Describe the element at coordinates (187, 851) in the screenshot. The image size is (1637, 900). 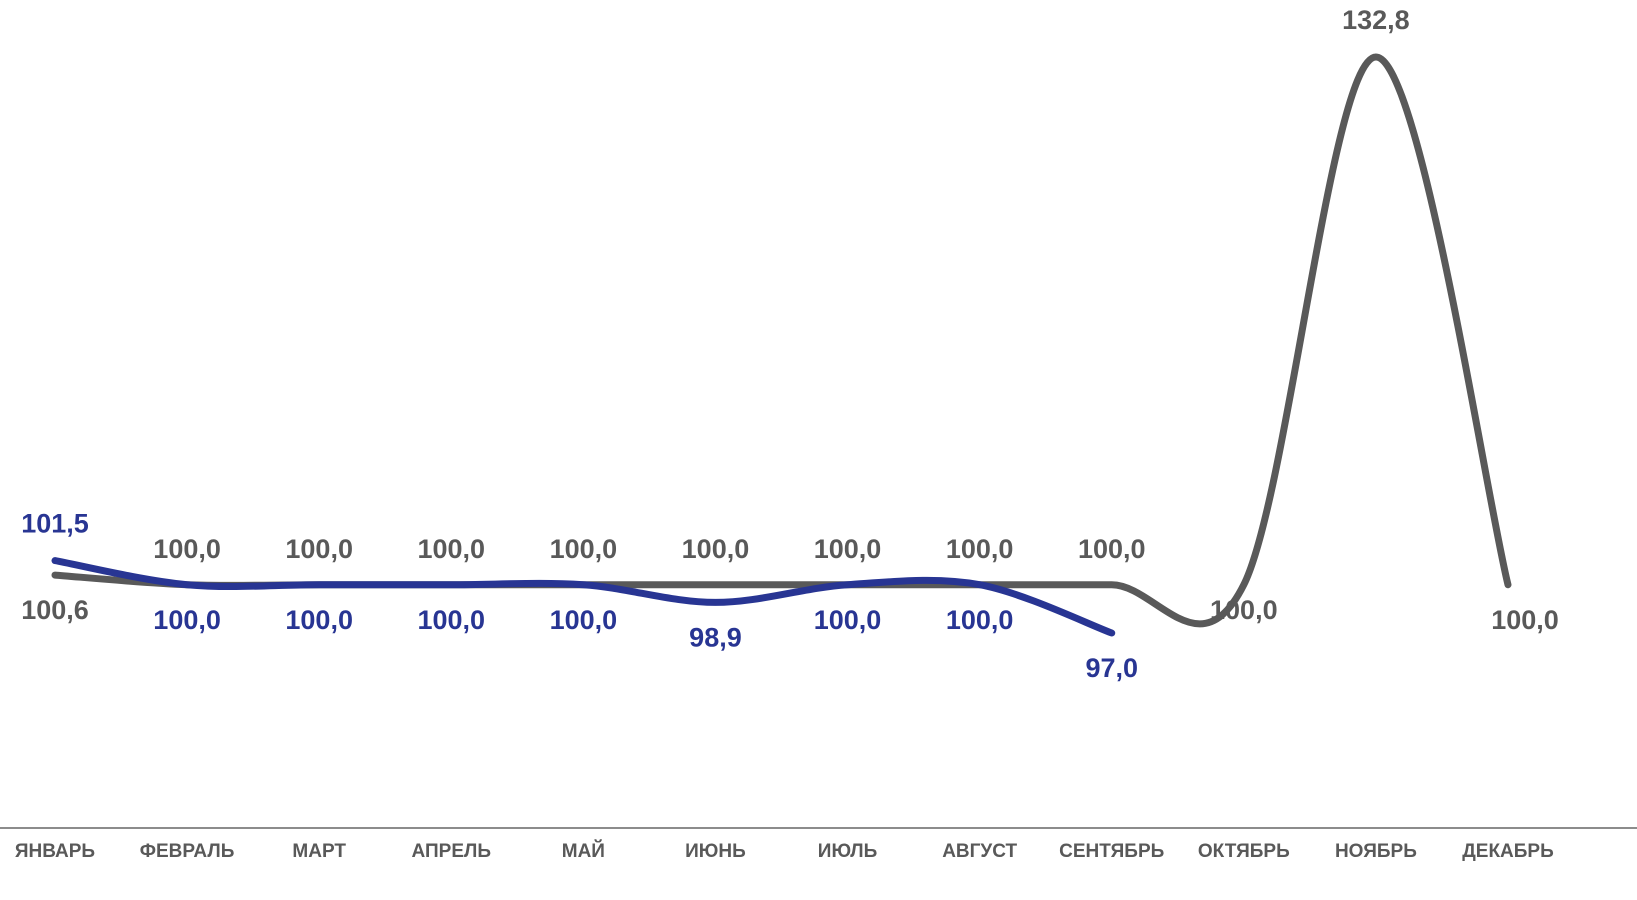
I see `x-tick-label: ФЕВРАЛЬ` at that location.